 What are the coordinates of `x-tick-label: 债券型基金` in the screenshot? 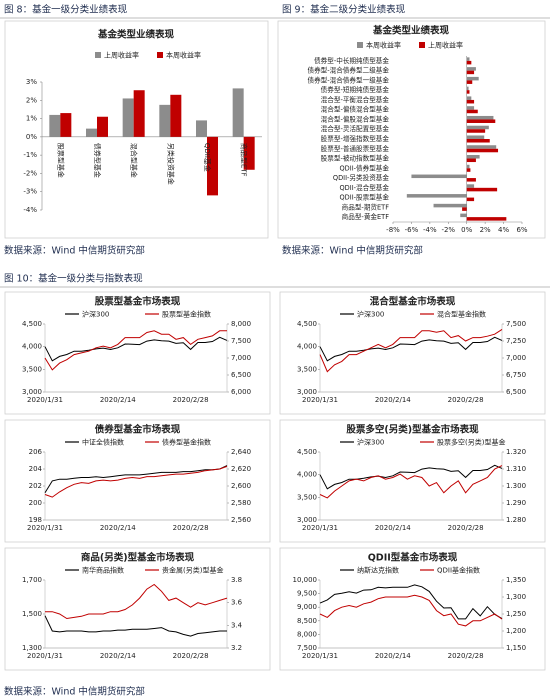 It's located at (97, 160).